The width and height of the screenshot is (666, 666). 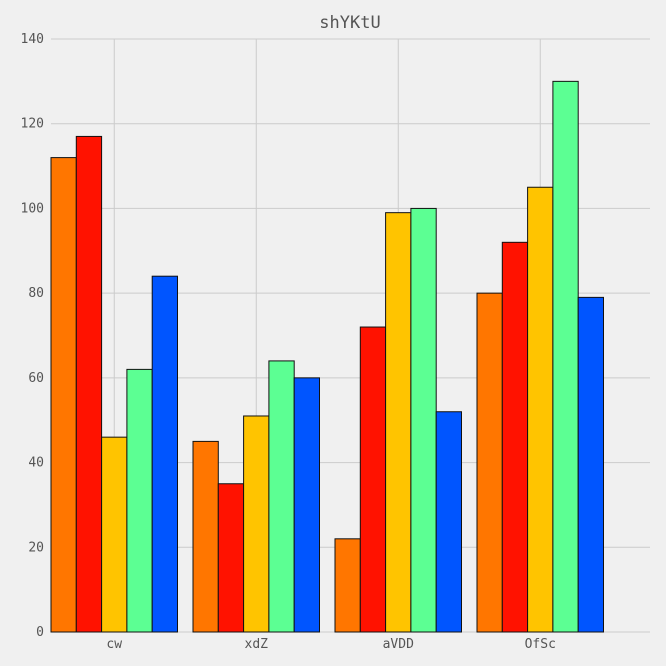 What do you see at coordinates (32, 336) in the screenshot?
I see `y-axis-ticks: 0 20 40 60 80 100 120 140` at bounding box center [32, 336].